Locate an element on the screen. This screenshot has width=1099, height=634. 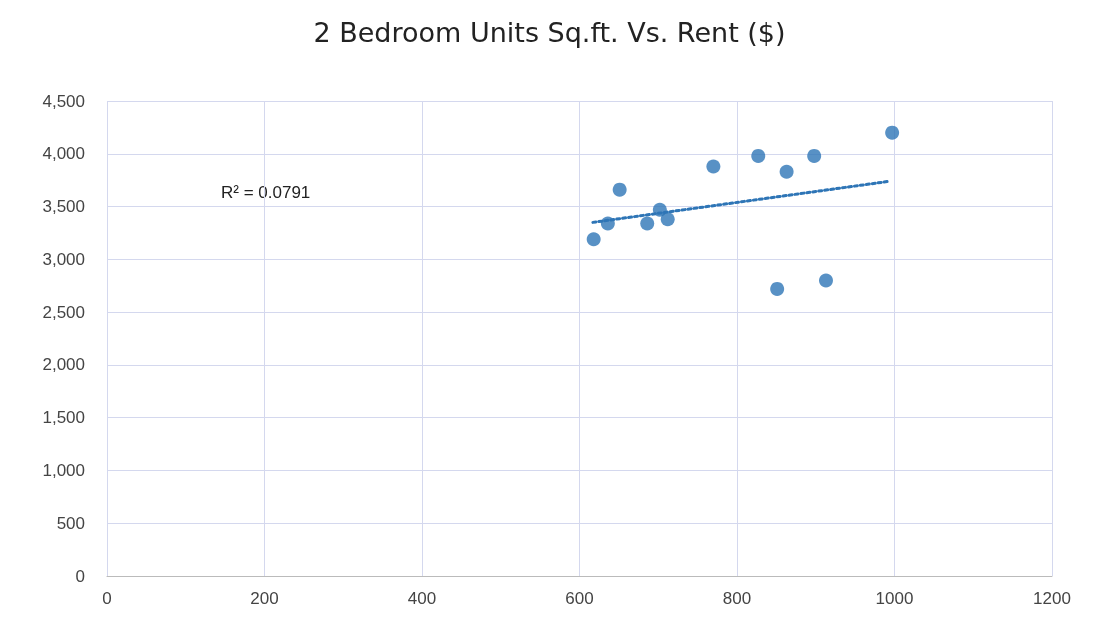
y-tick-label: 0 is located at coordinates (80, 576).